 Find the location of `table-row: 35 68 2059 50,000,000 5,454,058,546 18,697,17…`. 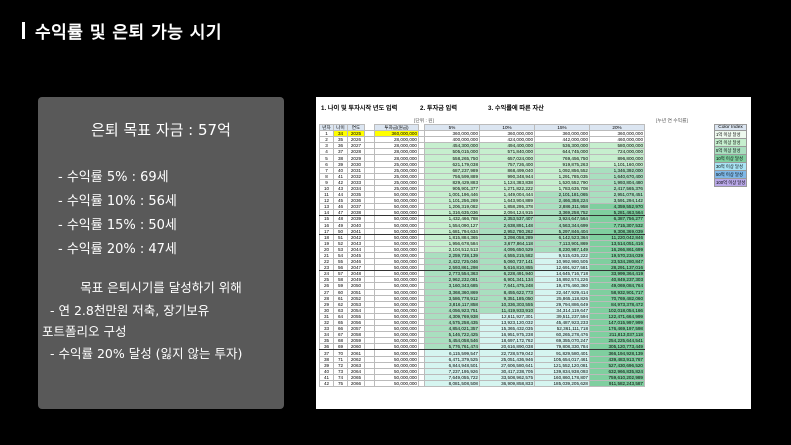

table-row: 35 68 2059 50,000,000 5,454,058,546 18,697,17… is located at coordinates (482, 341).